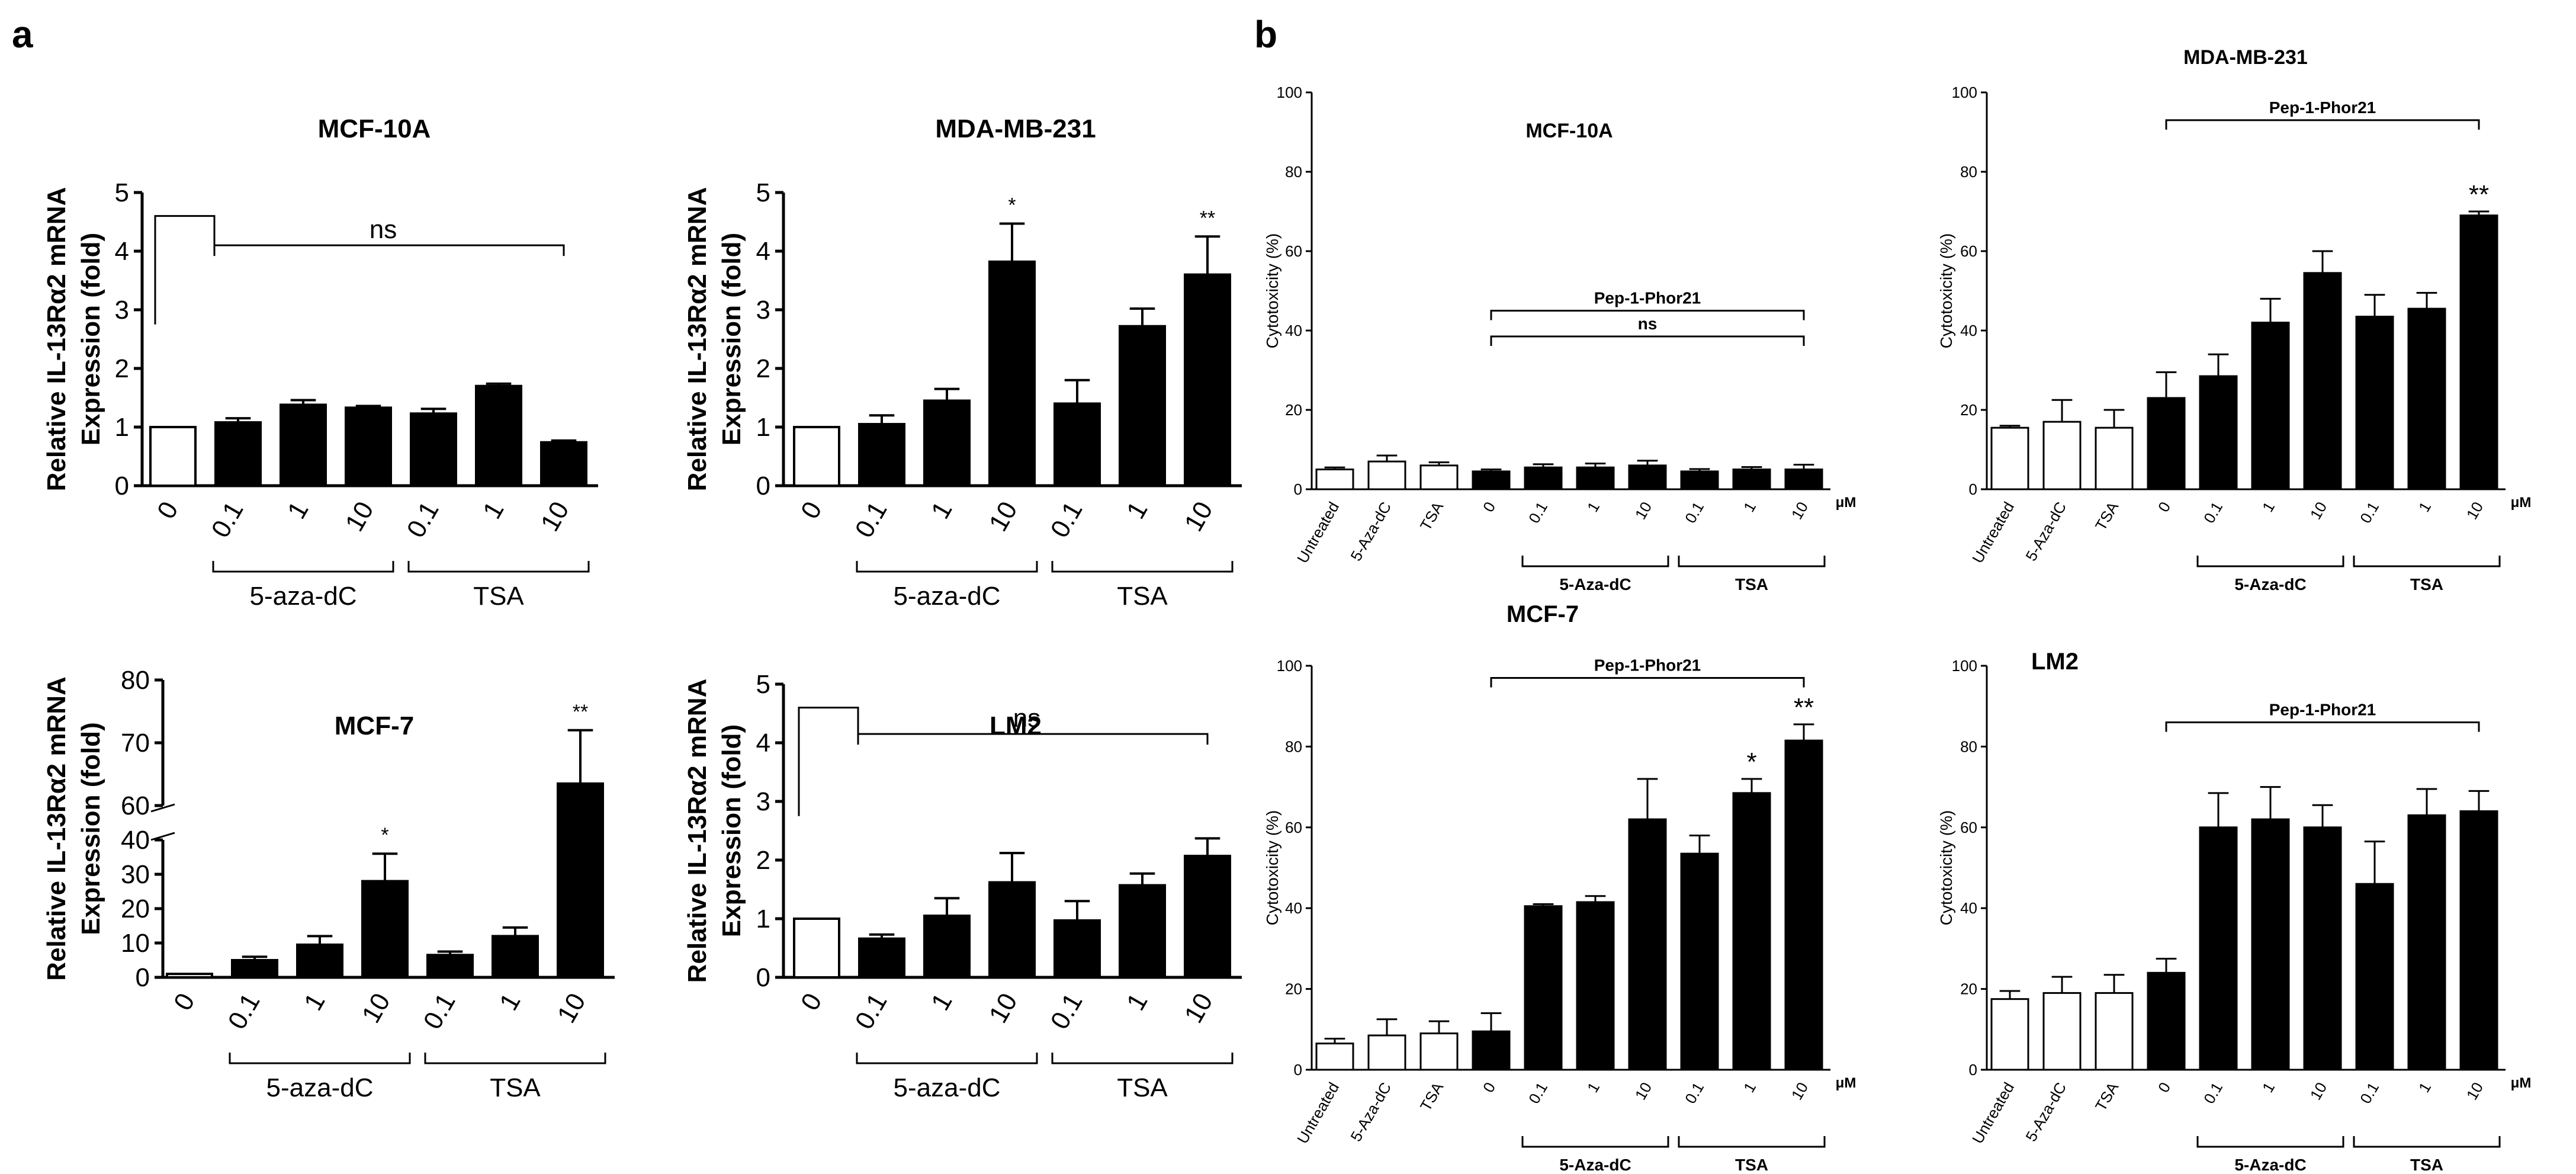  Describe the element at coordinates (1432, 515) in the screenshot. I see `x-tick-label: TSA` at that location.